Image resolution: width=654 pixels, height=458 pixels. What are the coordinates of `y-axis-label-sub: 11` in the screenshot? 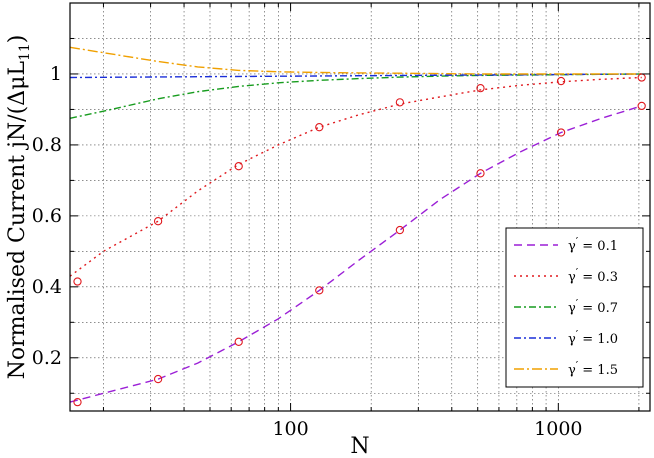 It's located at (25, 52).